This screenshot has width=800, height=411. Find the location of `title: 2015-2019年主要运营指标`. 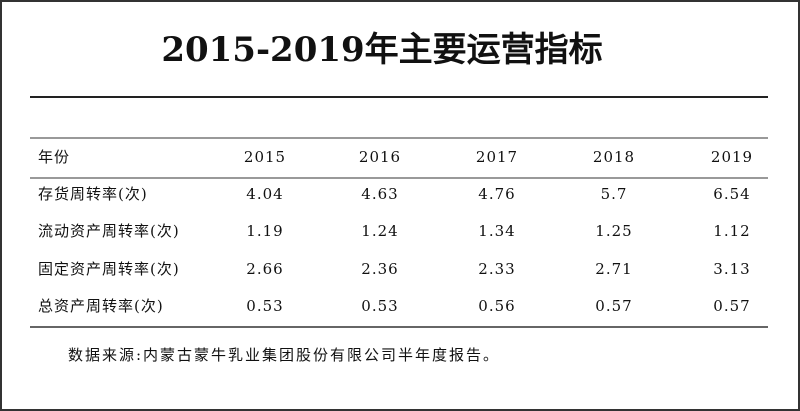

title: 2015-2019年主要运营指标 is located at coordinates (381, 50).